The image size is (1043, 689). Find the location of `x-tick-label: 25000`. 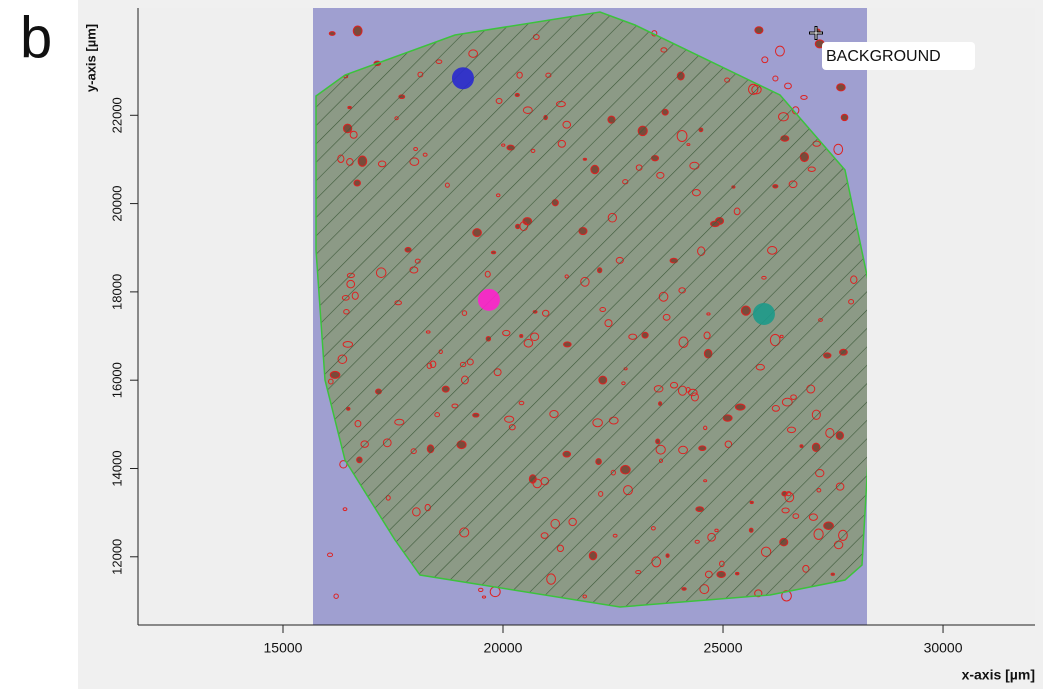

x-tick-label: 25000 is located at coordinates (723, 648).